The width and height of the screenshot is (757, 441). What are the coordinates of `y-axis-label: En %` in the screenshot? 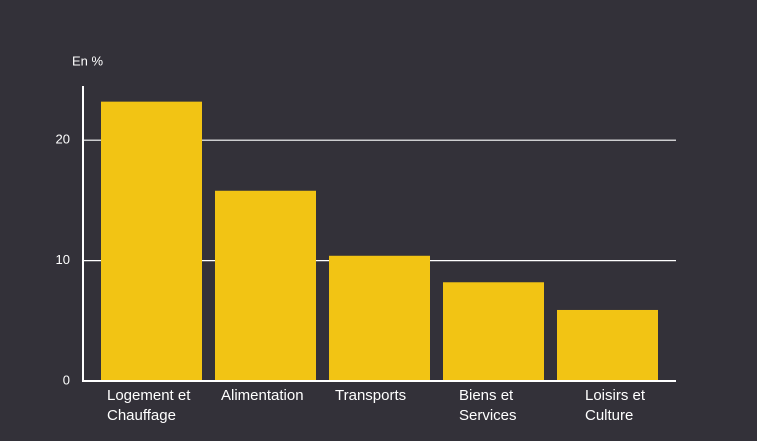 It's located at (88, 60).